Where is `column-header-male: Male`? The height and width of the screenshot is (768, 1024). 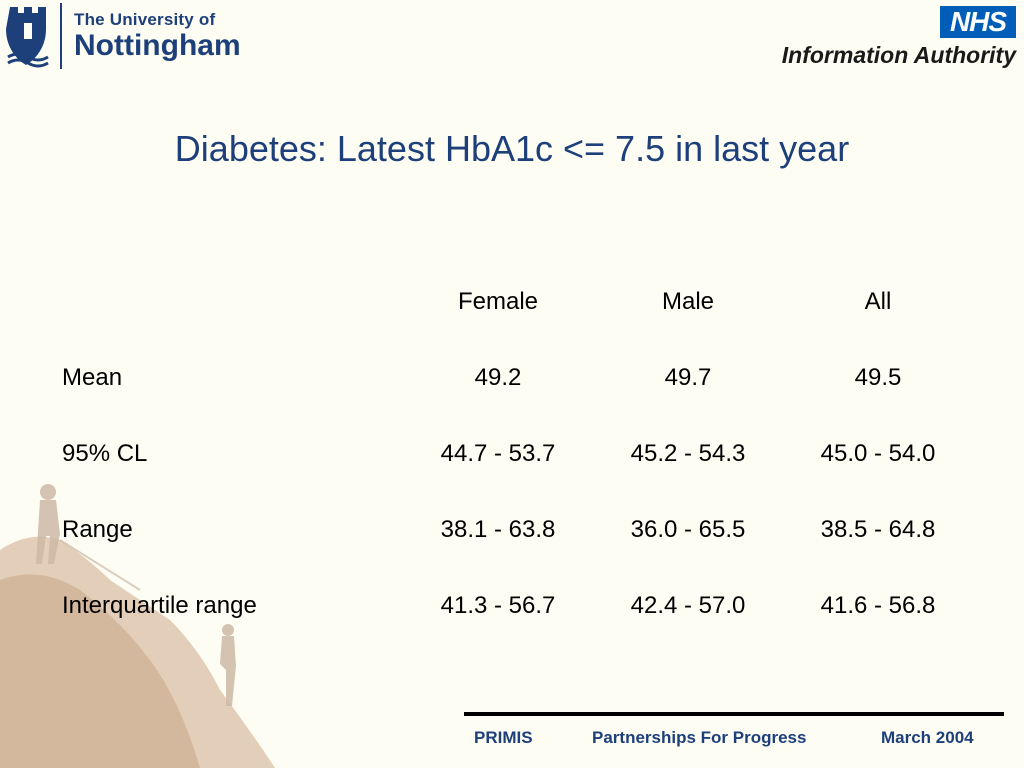 column-header-male: Male is located at coordinates (688, 301).